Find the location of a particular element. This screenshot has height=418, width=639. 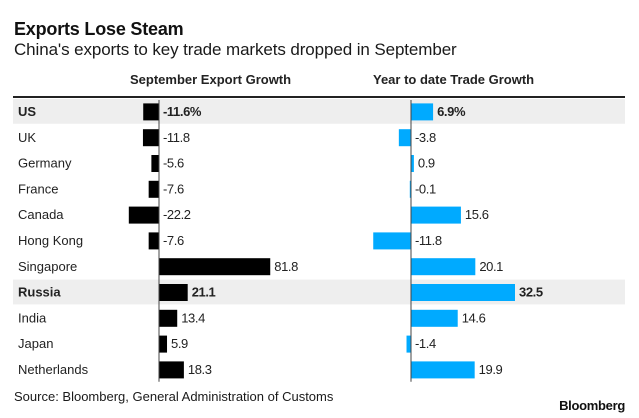

data-label: 5.9 is located at coordinates (179, 343).